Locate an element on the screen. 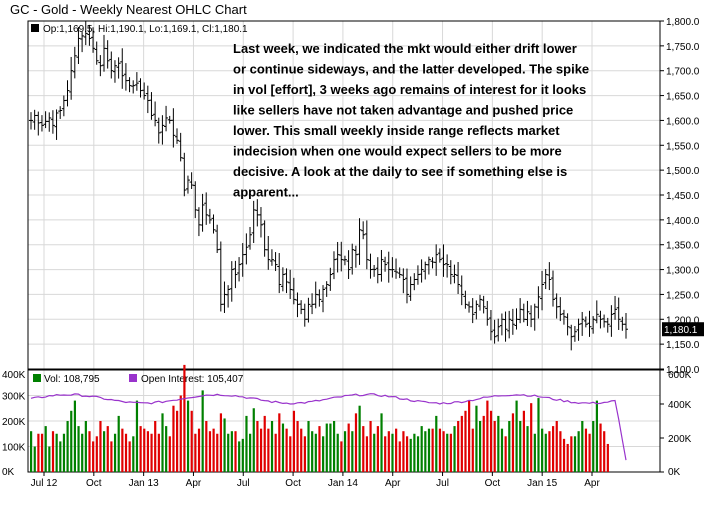 Image resolution: width=720 pixels, height=512 pixels. open-interest-swatch is located at coordinates (133, 378).